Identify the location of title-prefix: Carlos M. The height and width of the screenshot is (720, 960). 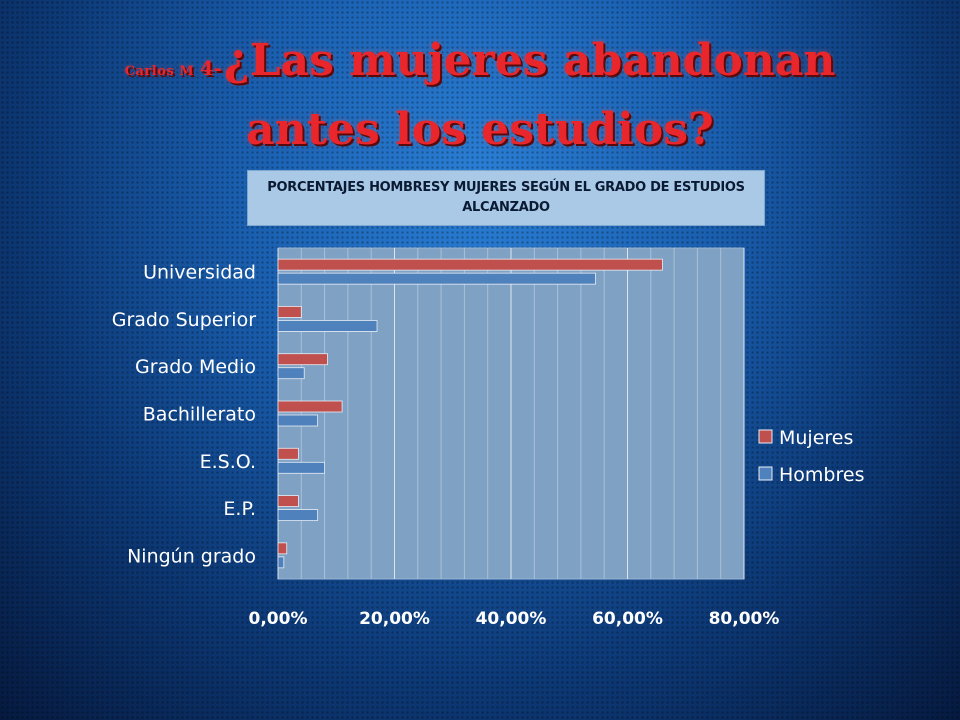
(159, 71).